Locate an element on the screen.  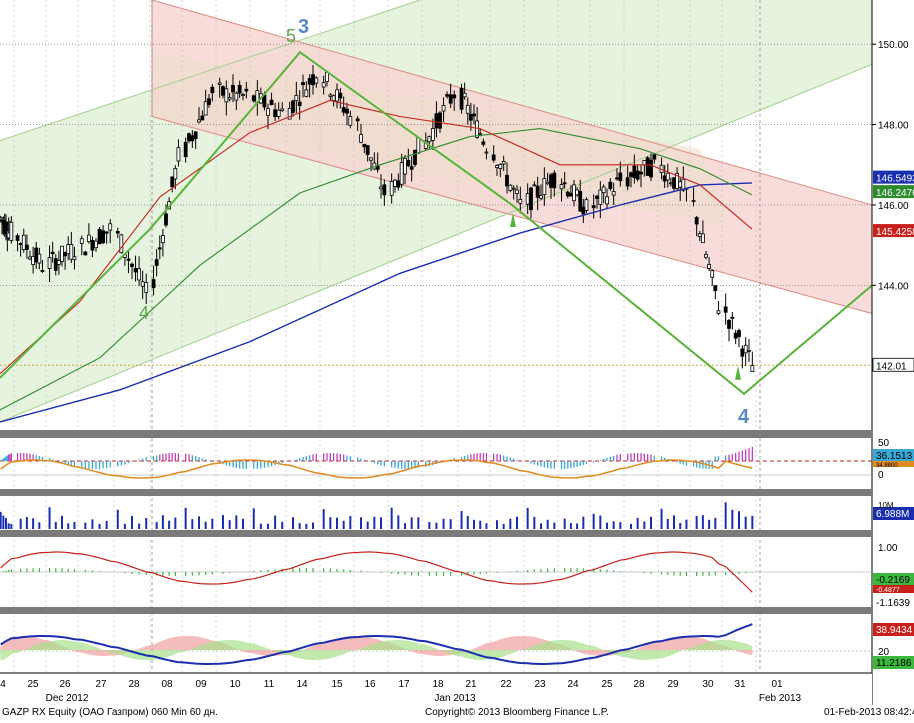
wave-label: 4 is located at coordinates (144, 313).